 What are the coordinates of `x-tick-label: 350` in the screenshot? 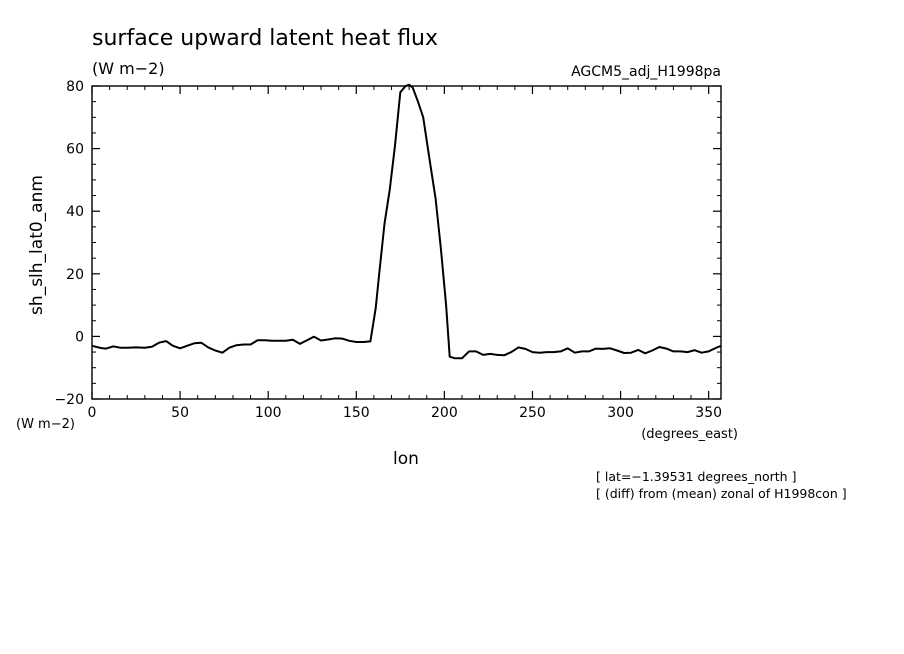 It's located at (708, 413).